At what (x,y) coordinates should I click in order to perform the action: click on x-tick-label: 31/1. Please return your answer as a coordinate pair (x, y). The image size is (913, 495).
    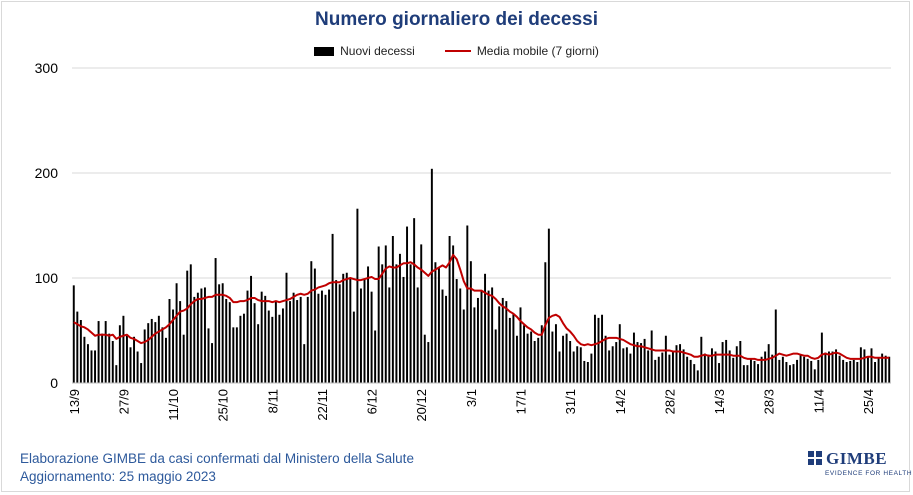
    Looking at the image, I should click on (570, 401).